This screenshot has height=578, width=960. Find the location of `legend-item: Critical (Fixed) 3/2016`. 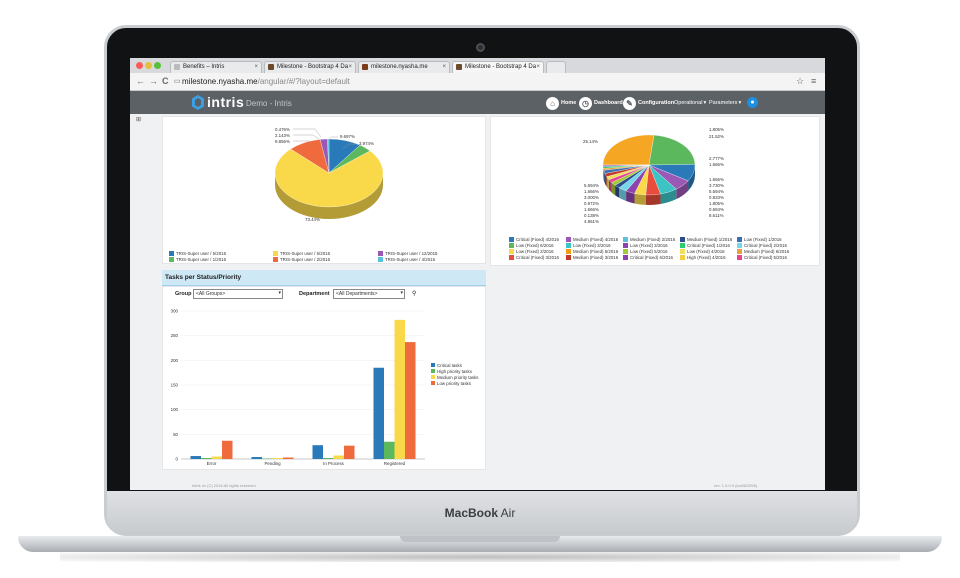

legend-item: Critical (Fixed) 3/2016 is located at coordinates (534, 257).